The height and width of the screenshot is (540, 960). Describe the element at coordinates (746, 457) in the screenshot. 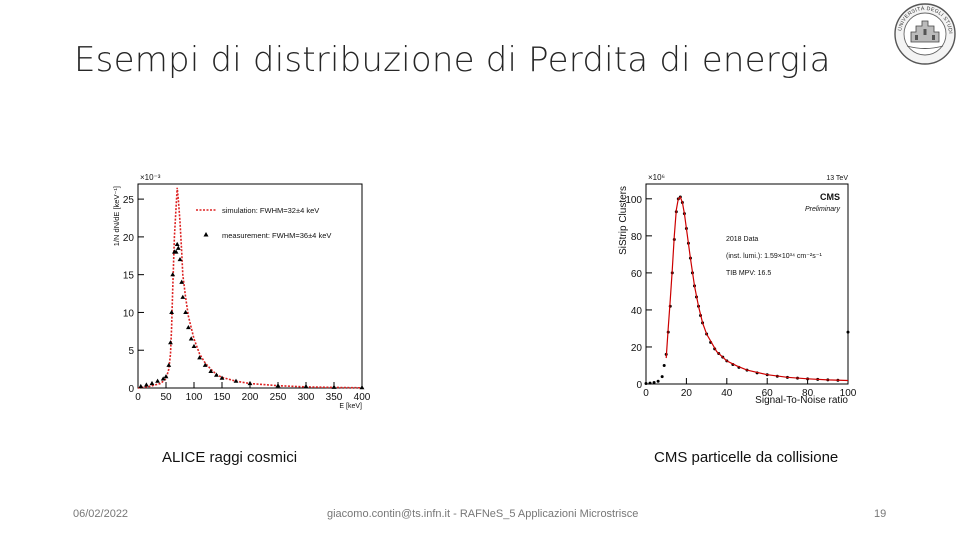

I see `caption-cms: CMS particelle da collisione` at that location.